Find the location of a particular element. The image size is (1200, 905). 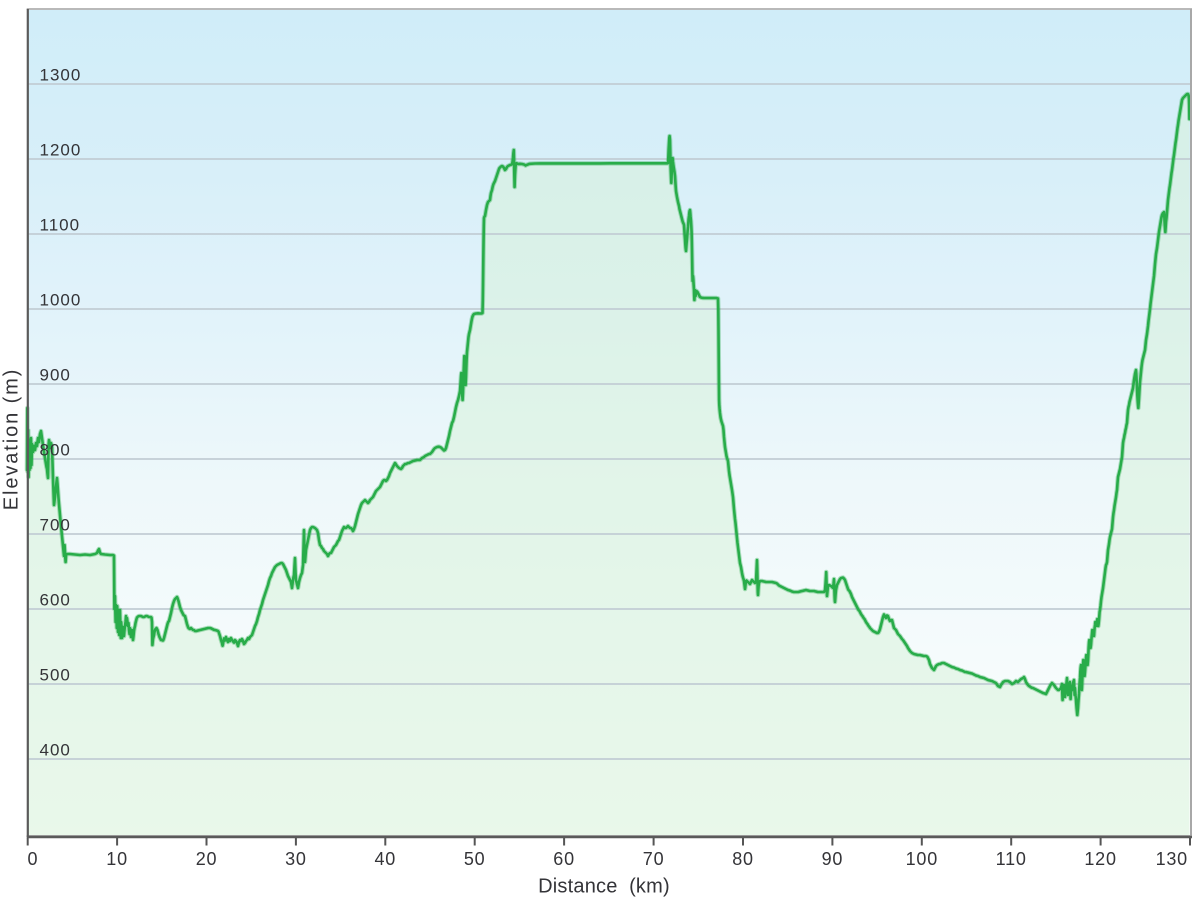

svg-text: 800 is located at coordinates (55, 450).